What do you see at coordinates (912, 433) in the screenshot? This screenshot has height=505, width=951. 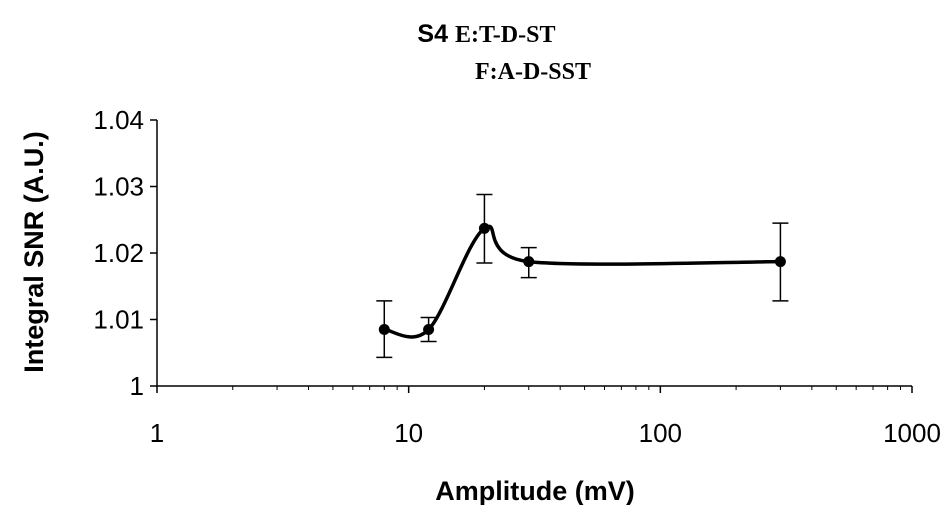 I see `x-tick-label: 1000` at bounding box center [912, 433].